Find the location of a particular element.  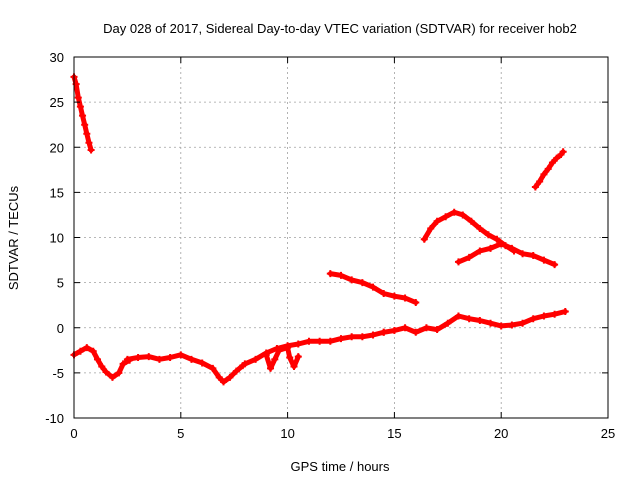

series-low-band-extra is located at coordinates (282, 358).